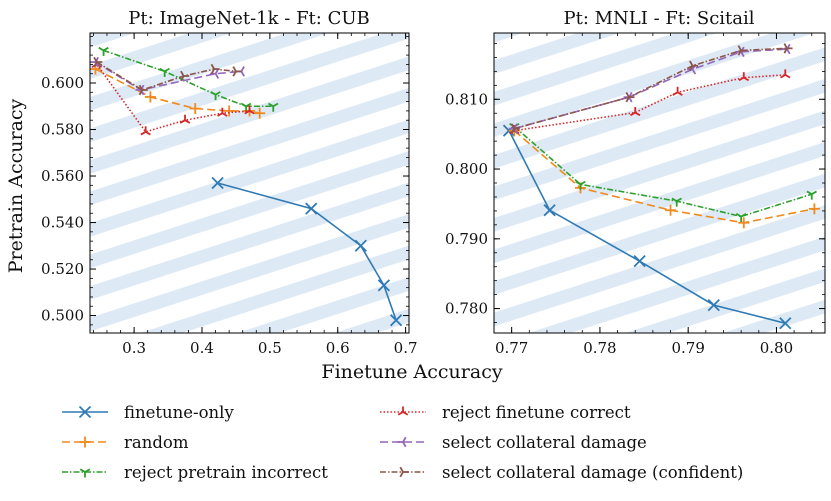  Describe the element at coordinates (249, 18) in the screenshot. I see `chart-title-left: Pt: ImageNet-1k - Ft: CUB` at that location.